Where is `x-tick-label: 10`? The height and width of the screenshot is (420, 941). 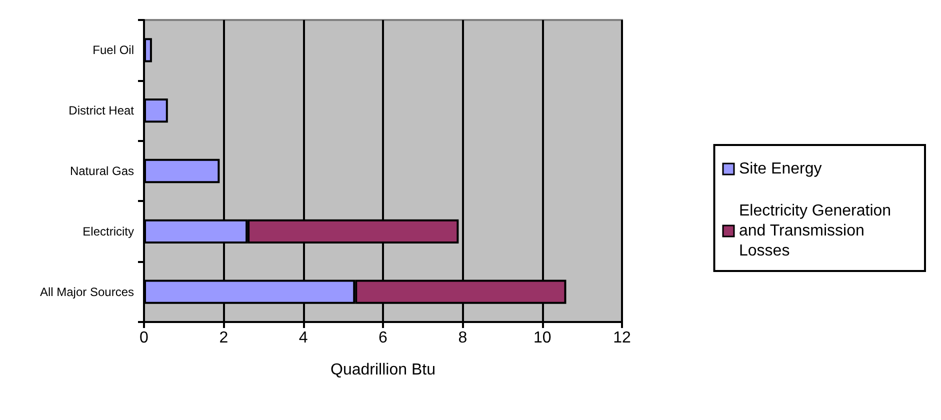
x-tick-label: 10 is located at coordinates (542, 338).